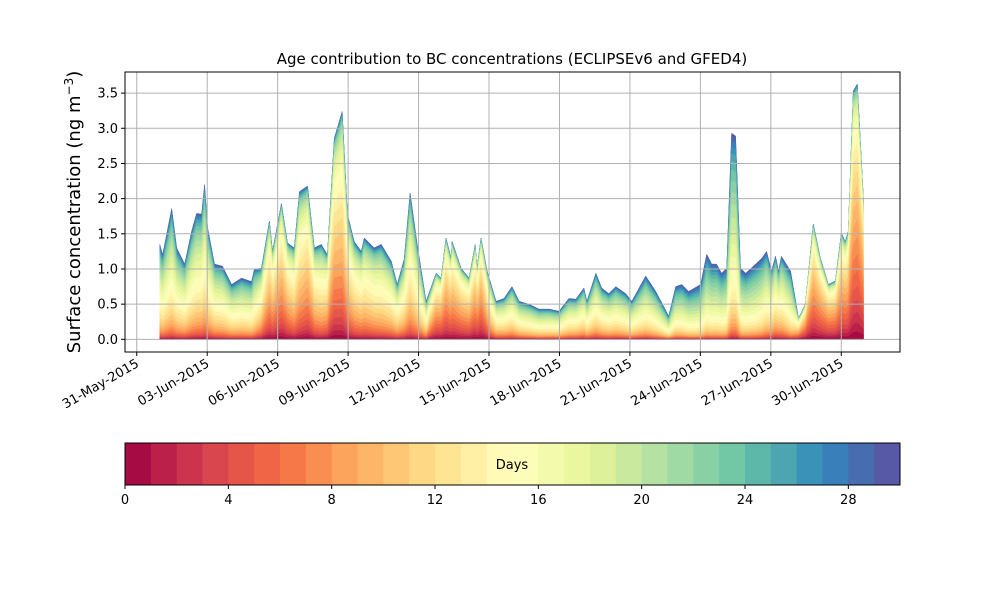 The height and width of the screenshot is (600, 1000). What do you see at coordinates (107, 234) in the screenshot?
I see `y-tick-label: 1.5` at bounding box center [107, 234].